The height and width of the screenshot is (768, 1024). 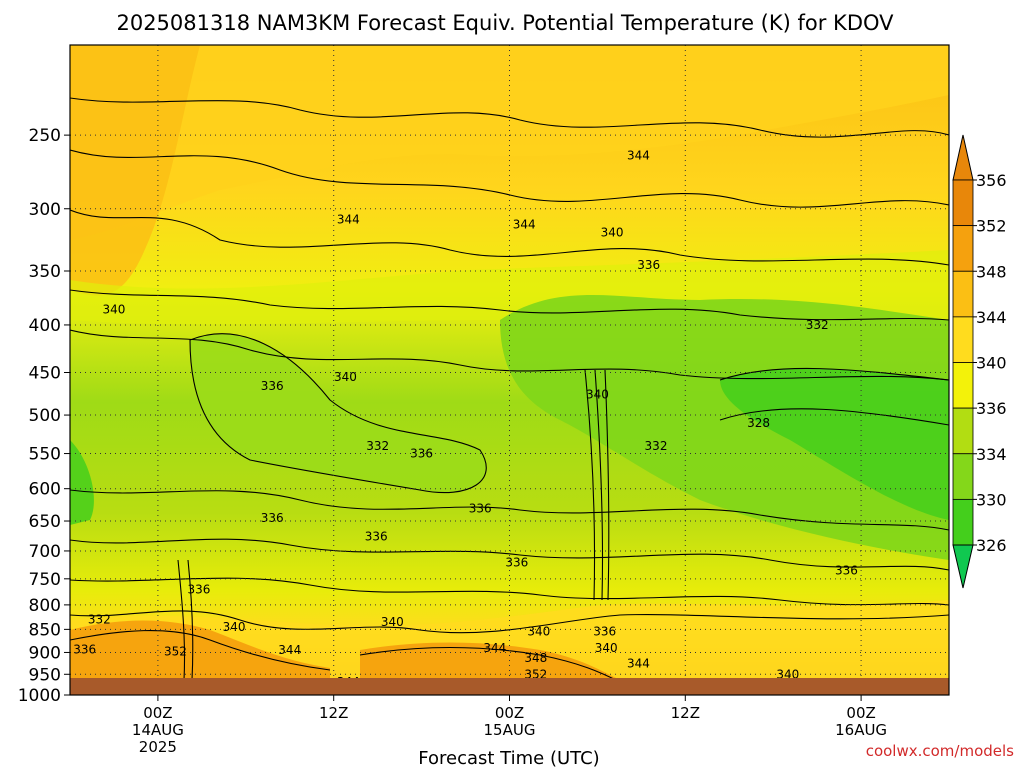 What do you see at coordinates (45, 210) in the screenshot?
I see `y-tick-label: 300` at bounding box center [45, 210].